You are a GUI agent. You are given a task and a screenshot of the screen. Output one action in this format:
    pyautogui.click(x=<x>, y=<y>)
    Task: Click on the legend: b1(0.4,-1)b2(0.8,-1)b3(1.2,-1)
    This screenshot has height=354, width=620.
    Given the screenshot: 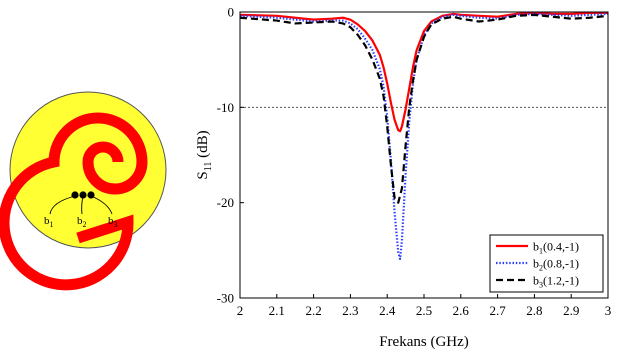 What is the action you would take?
    pyautogui.click(x=546, y=263)
    